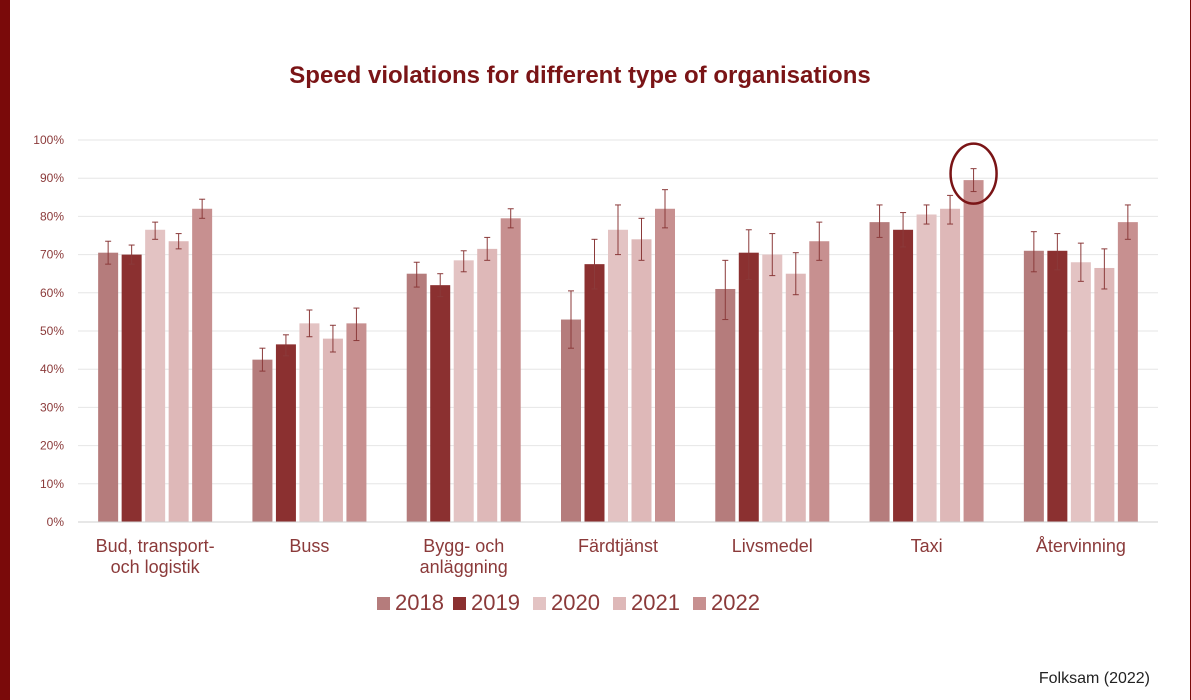 The width and height of the screenshot is (1191, 700). I want to click on y-tick-label: 100%, so click(48, 140).